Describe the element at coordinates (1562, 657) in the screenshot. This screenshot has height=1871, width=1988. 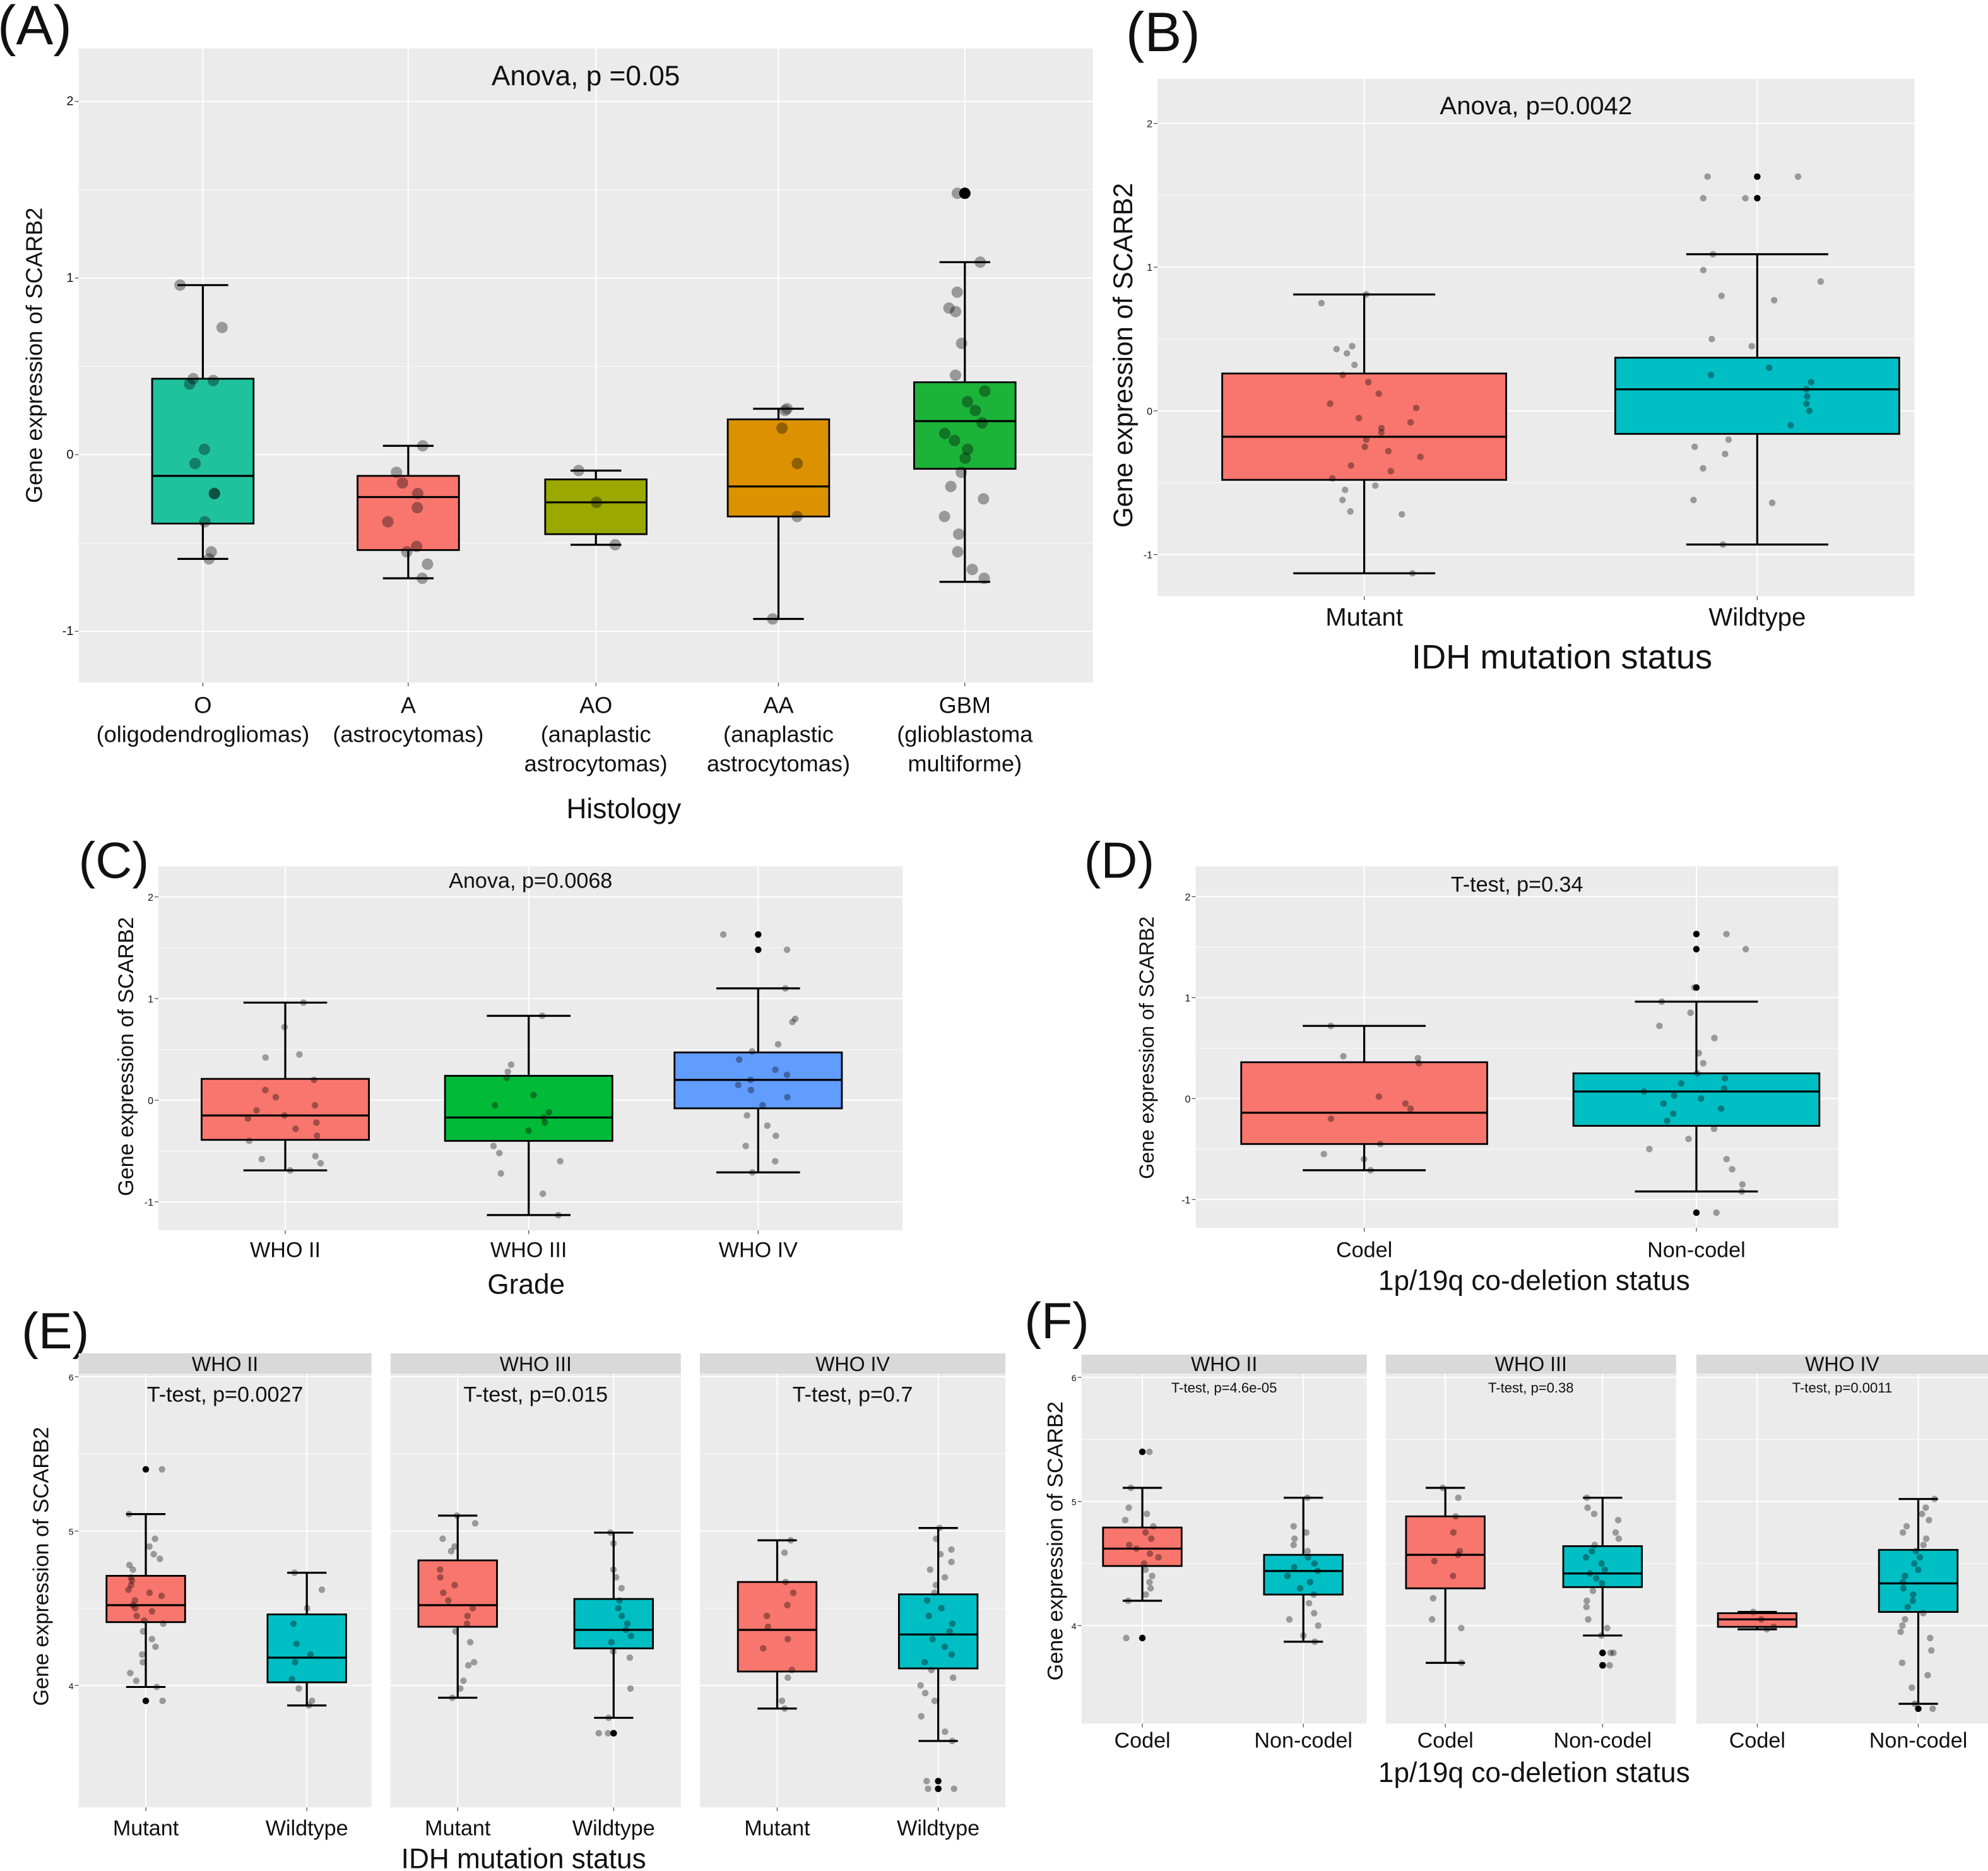
I see `x-axis-title: IDH mutation status` at that location.